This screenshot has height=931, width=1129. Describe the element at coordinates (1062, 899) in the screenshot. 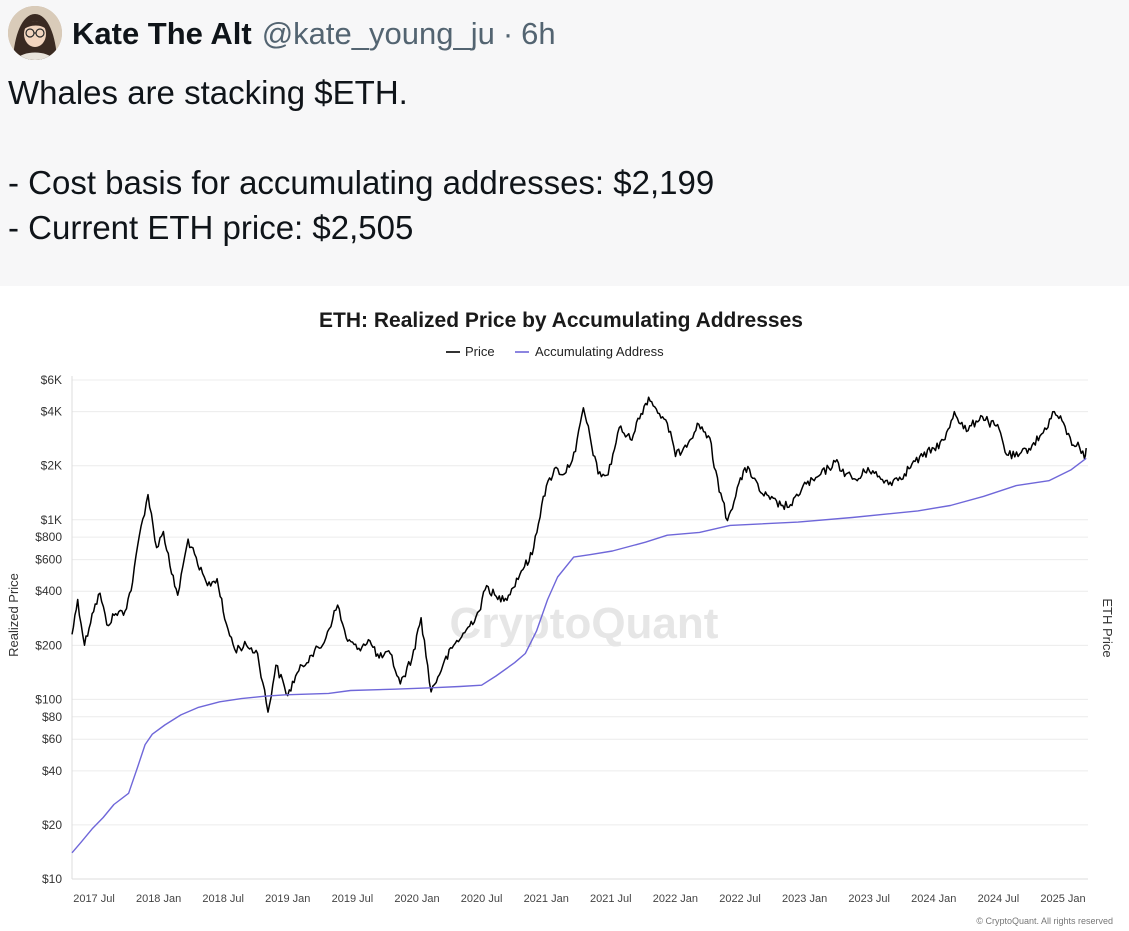

I see `x-tick-label: 2025 Jan` at that location.